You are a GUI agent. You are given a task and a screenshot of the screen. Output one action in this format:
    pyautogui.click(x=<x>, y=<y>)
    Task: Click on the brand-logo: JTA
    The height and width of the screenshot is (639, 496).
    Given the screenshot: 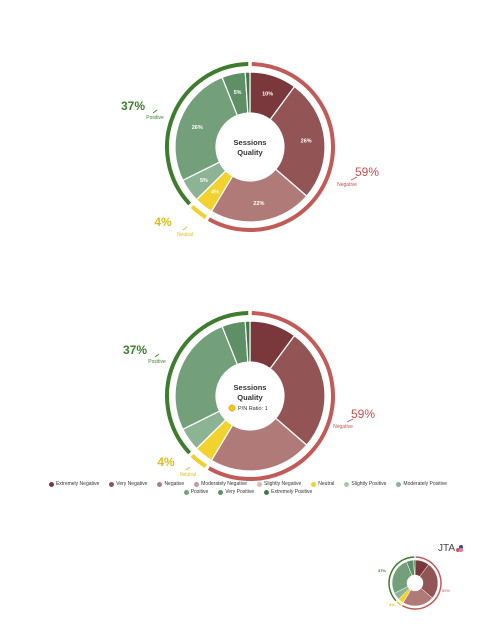 What is the action you would take?
    pyautogui.click(x=451, y=548)
    